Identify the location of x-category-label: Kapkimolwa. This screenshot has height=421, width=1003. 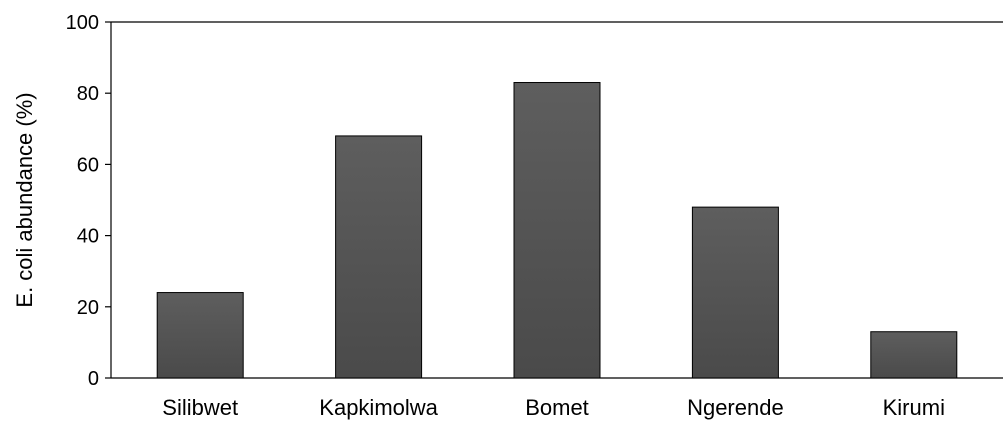
(378, 407).